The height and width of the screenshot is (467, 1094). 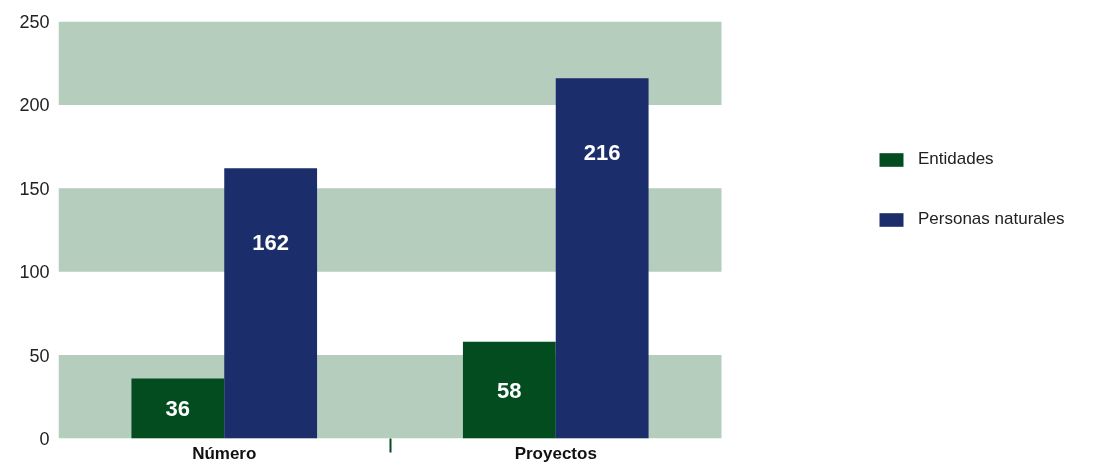 I want to click on y-tick-label: 250, so click(x=34, y=22).